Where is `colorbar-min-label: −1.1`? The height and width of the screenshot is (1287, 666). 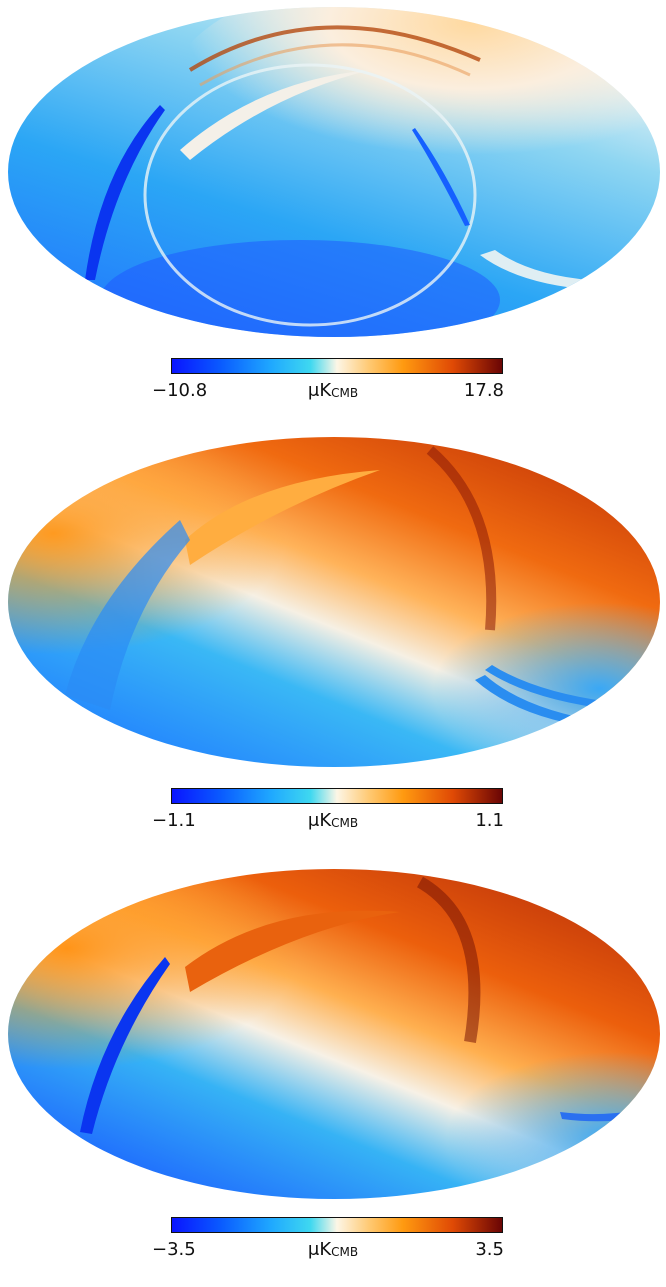
colorbar-min-label: −1.1 is located at coordinates (174, 820).